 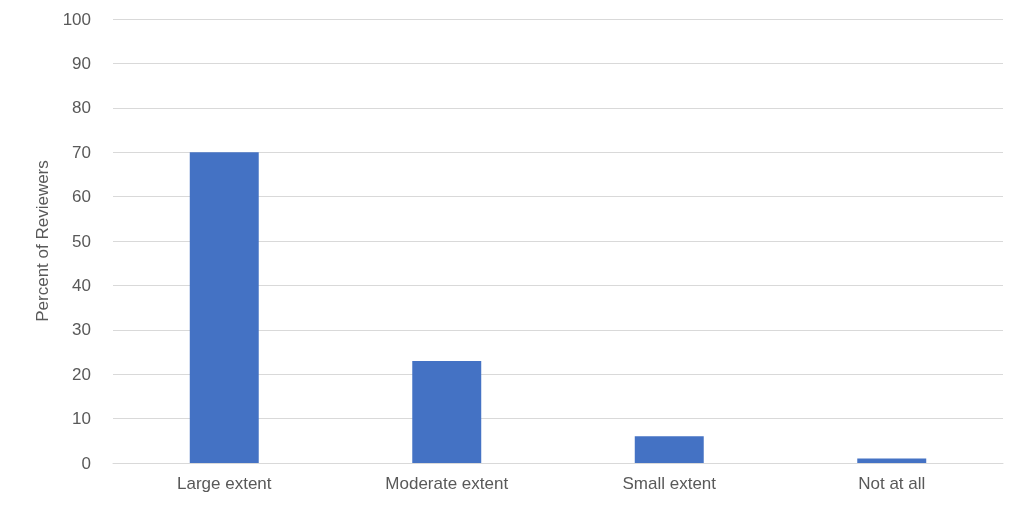 I want to click on y-tick-label: 100, so click(x=76, y=19).